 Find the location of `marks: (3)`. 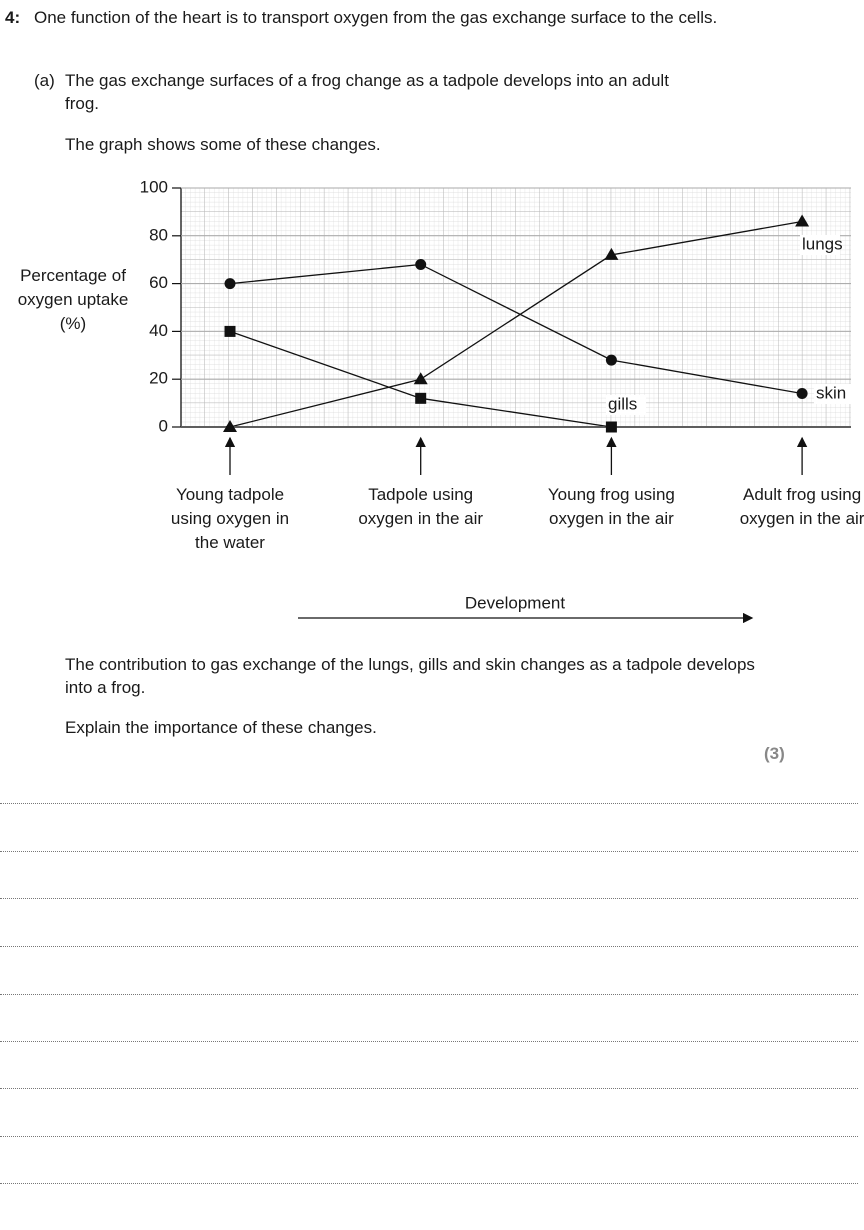

marks: (3) is located at coordinates (774, 753).